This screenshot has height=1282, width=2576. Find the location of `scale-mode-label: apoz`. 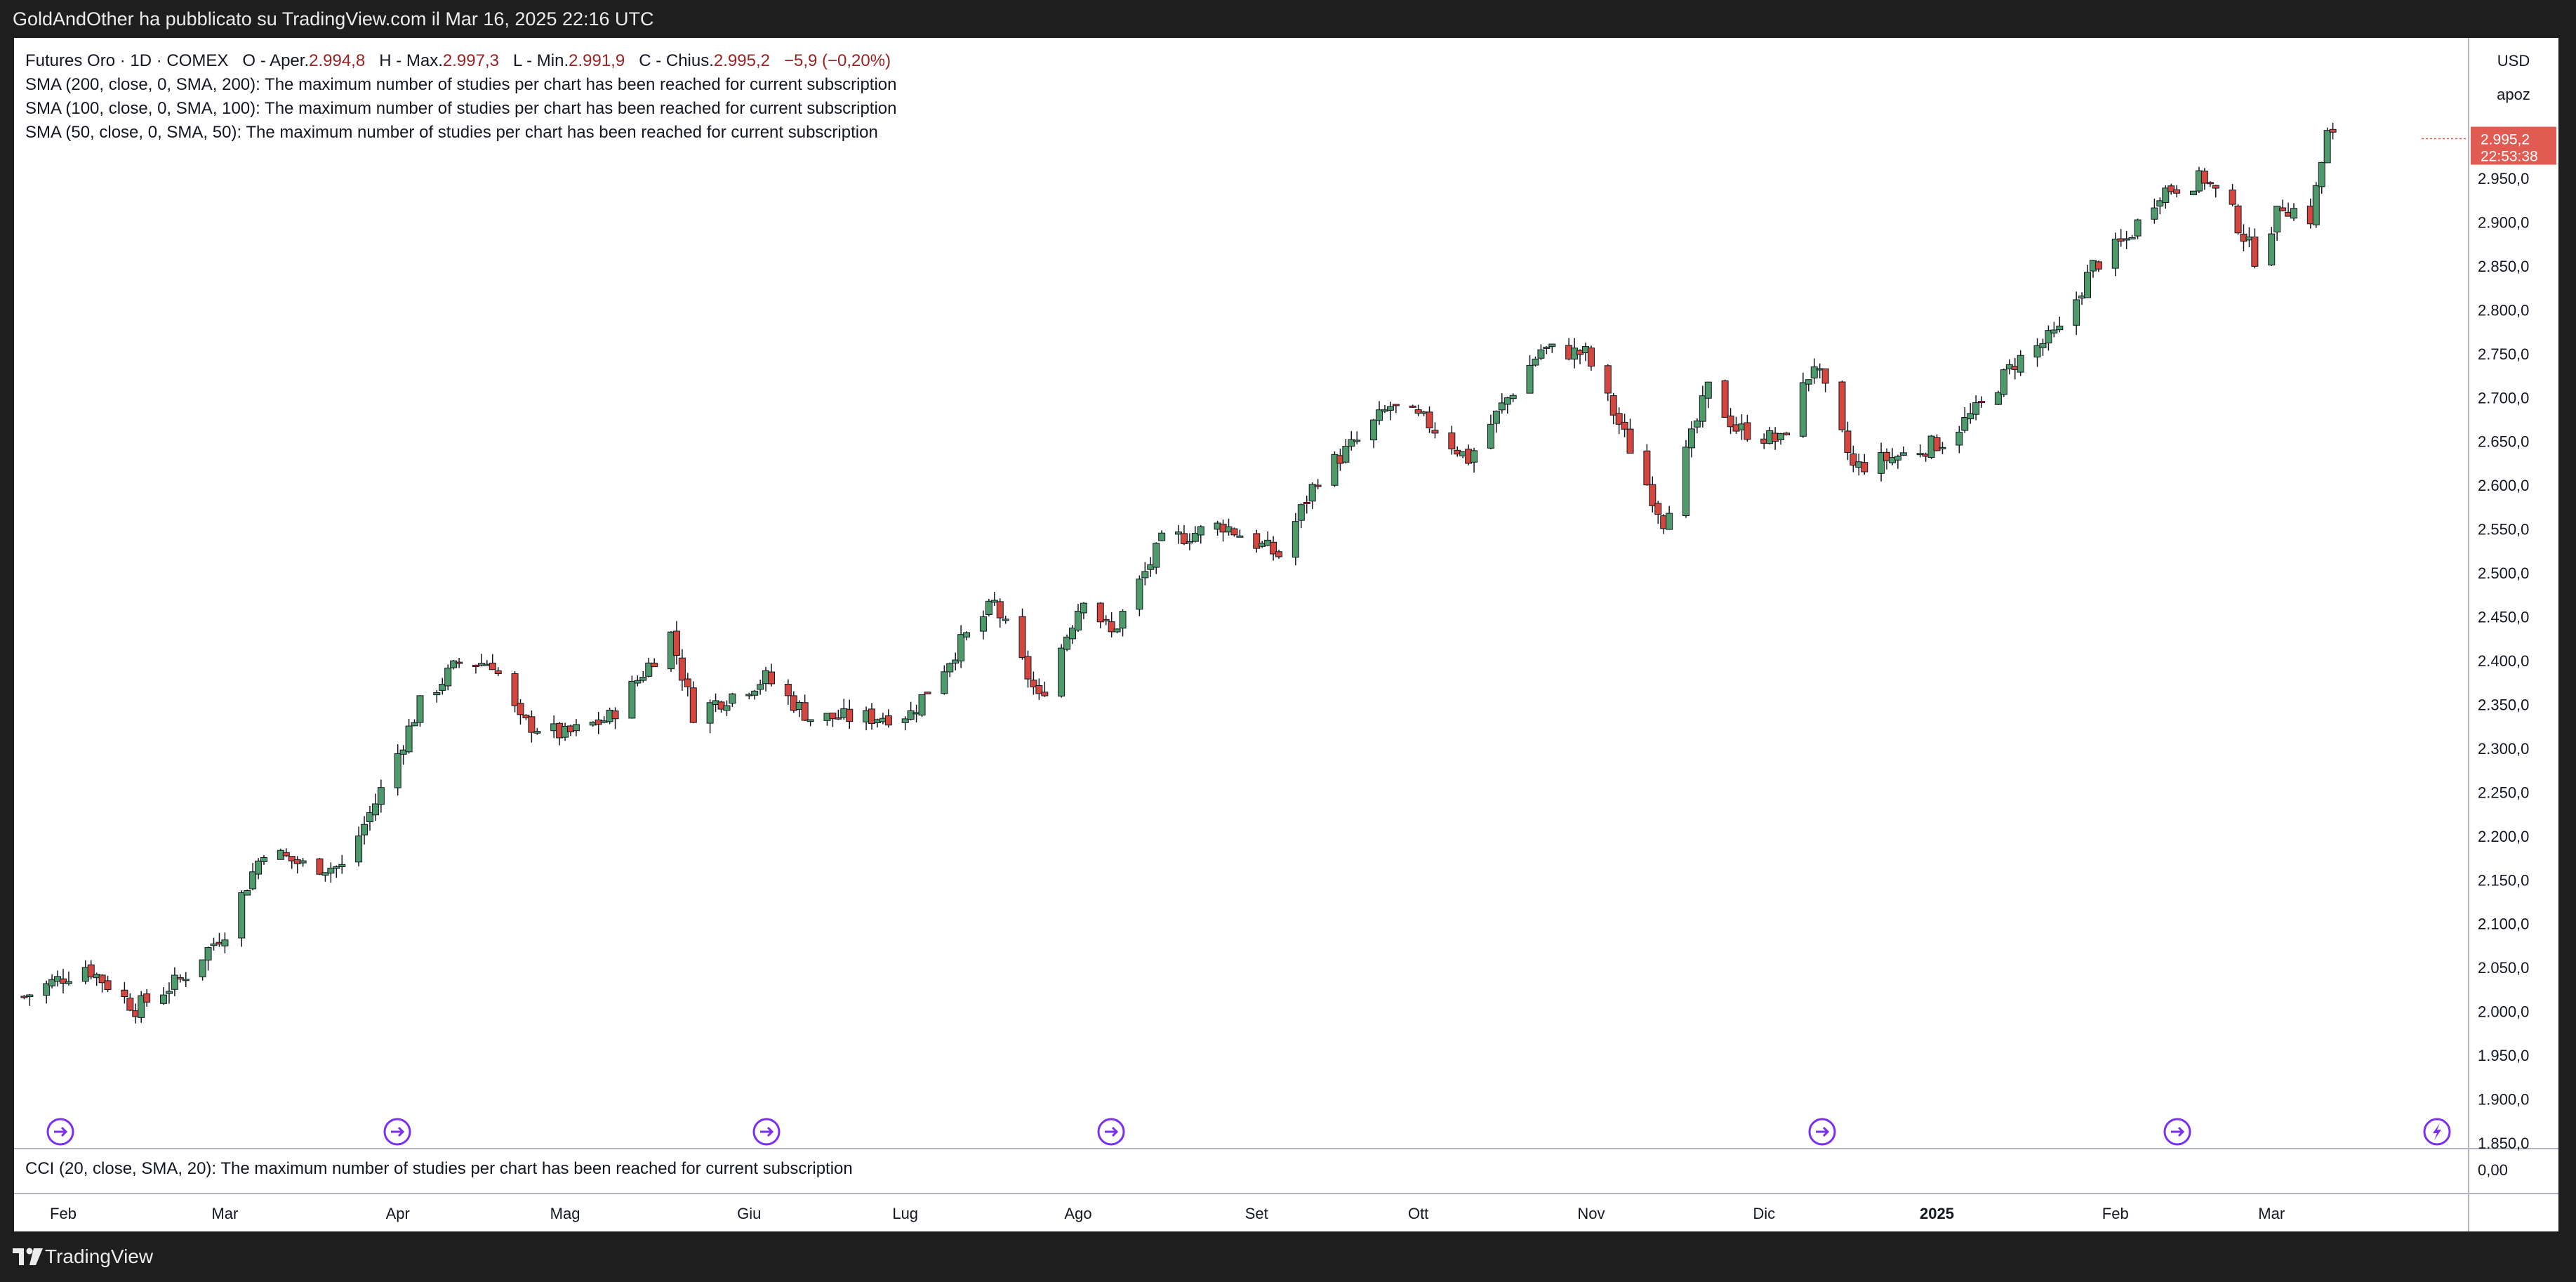

scale-mode-label: apoz is located at coordinates (2513, 94).